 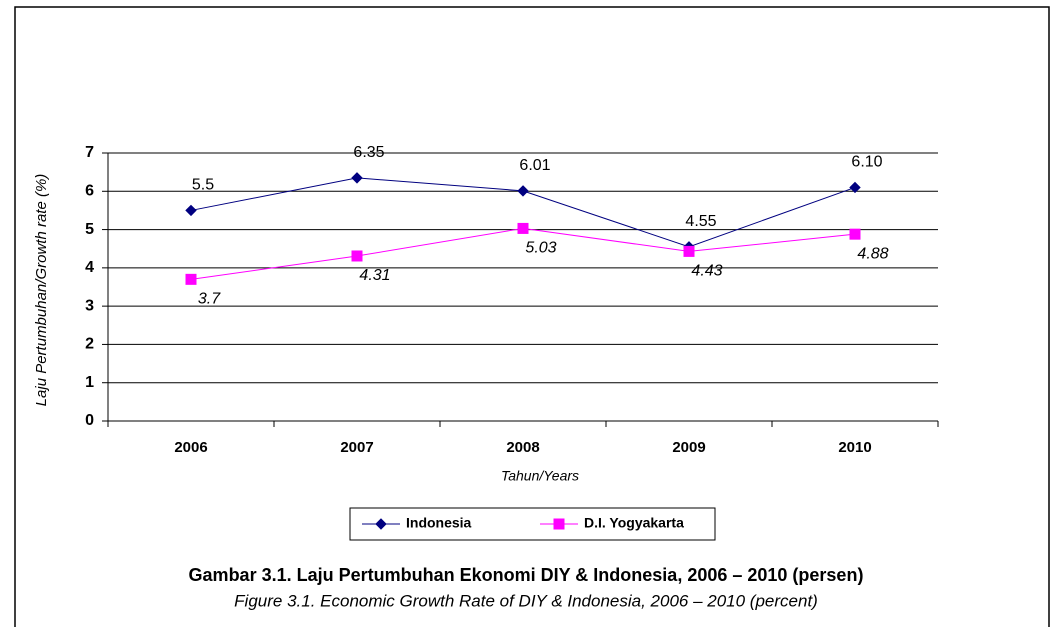 I want to click on y-tick-label: 1, so click(x=89, y=382).